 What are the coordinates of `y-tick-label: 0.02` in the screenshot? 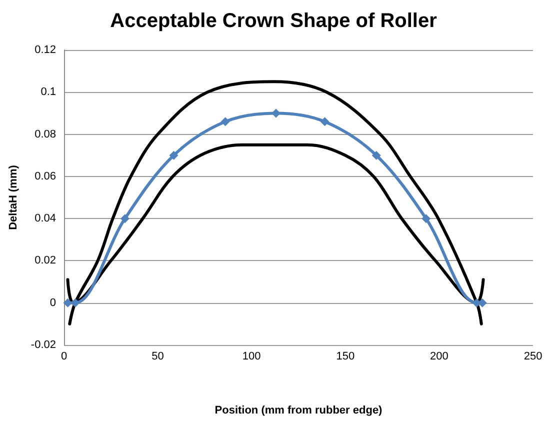 It's located at (45, 260).